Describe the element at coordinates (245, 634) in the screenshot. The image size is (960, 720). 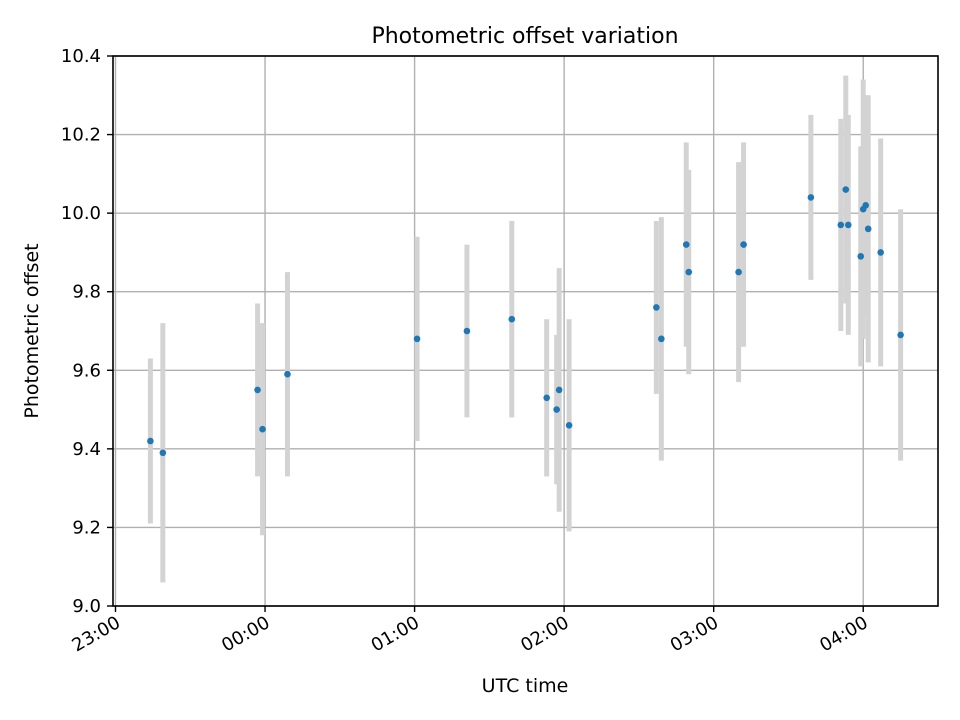
I see `x-tick-label: 00:00` at that location.